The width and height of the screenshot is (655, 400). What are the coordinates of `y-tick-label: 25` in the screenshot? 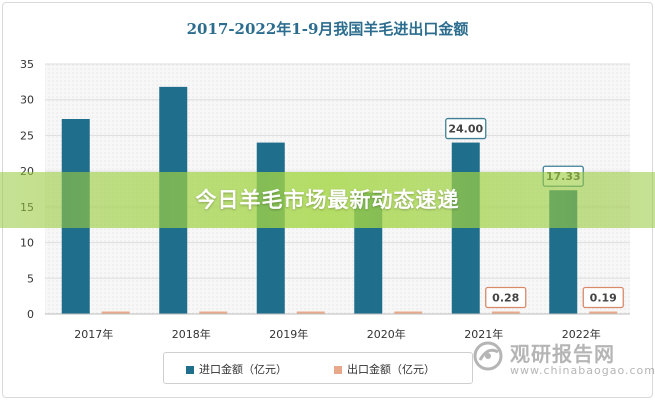 It's located at (27, 135).